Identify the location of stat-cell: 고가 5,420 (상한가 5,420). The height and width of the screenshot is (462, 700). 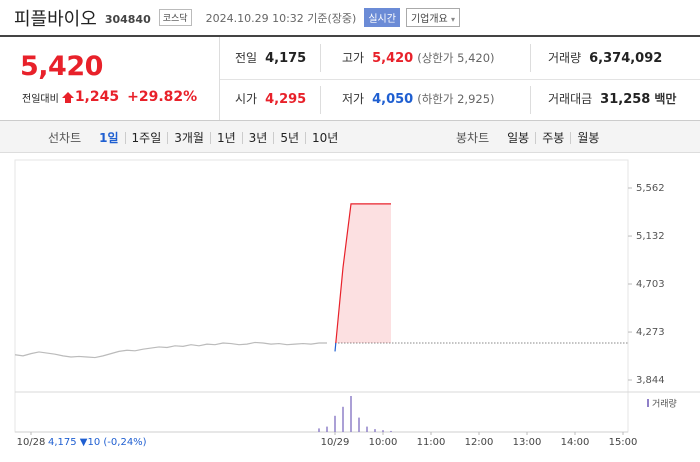
(418, 59).